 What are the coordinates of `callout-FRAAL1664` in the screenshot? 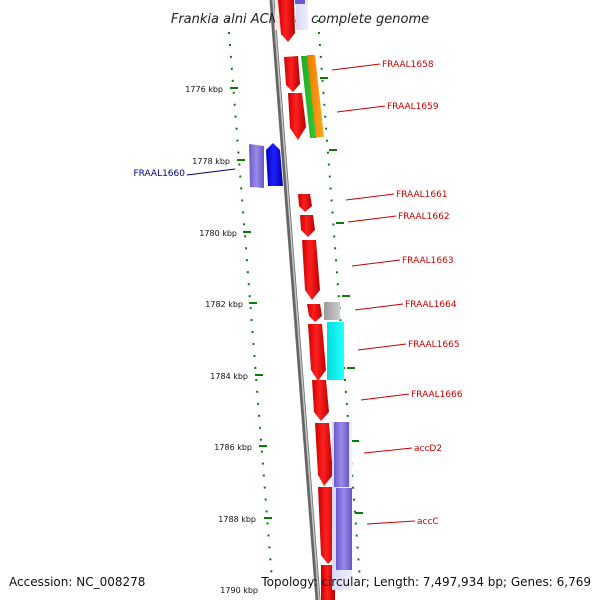 It's located at (379, 307).